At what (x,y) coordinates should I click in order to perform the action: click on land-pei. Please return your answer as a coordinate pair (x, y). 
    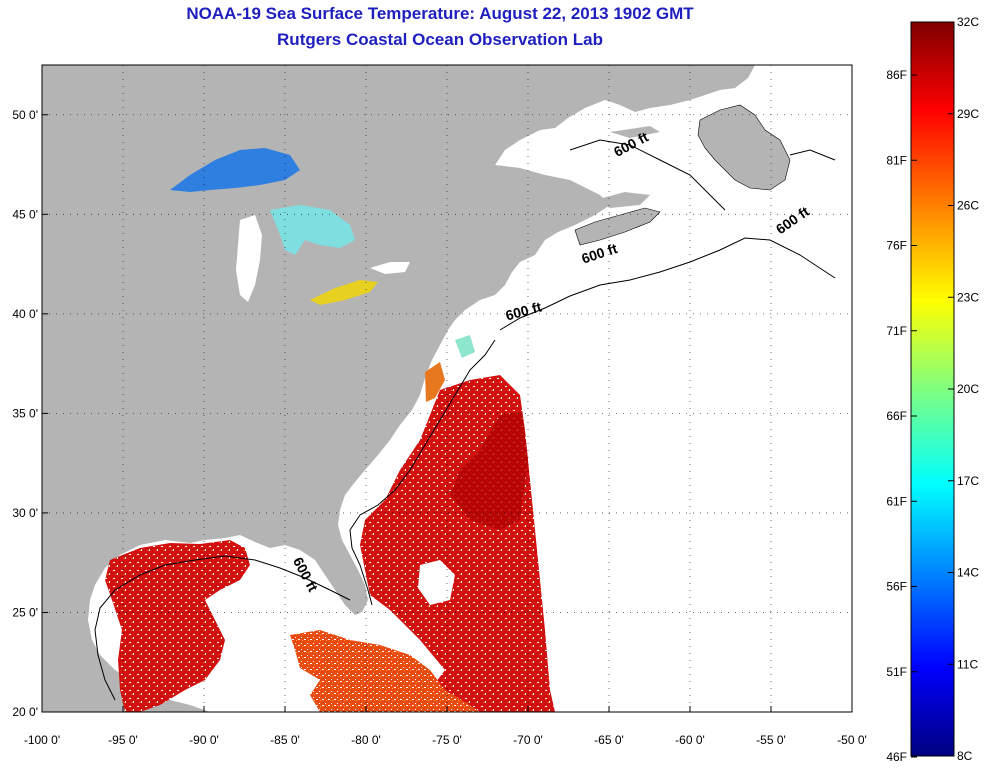
    Looking at the image, I should click on (622, 200).